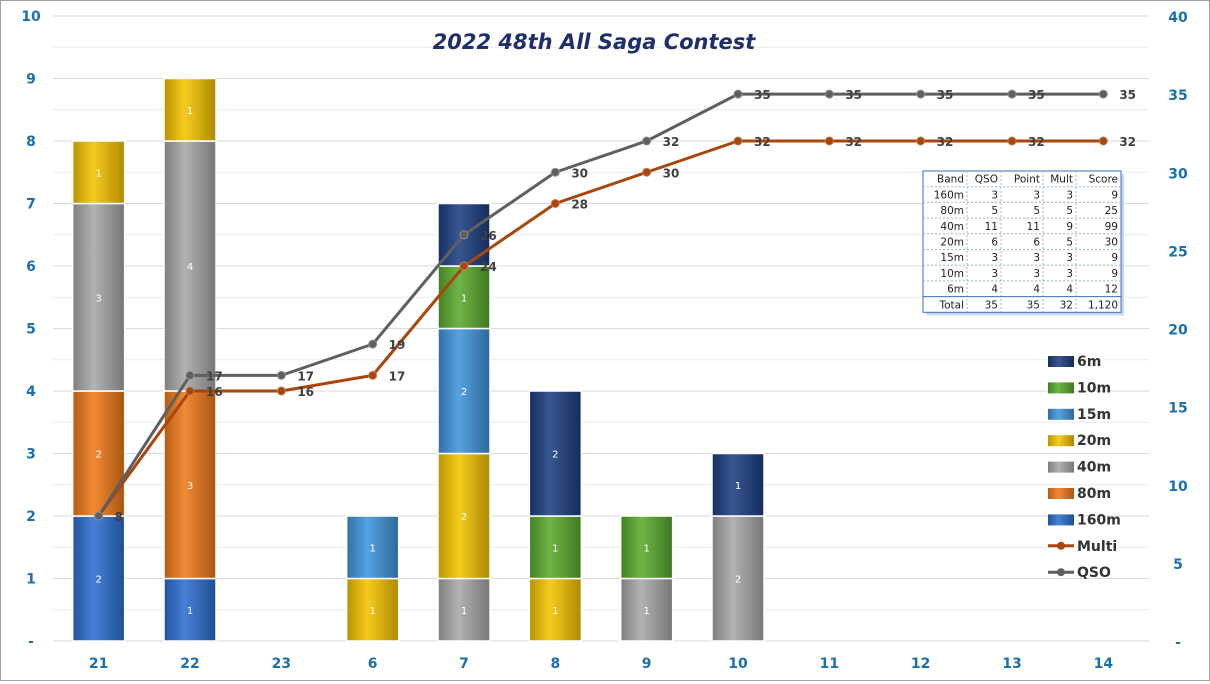 Image resolution: width=1210 pixels, height=684 pixels. What do you see at coordinates (1033, 305) in the screenshot?
I see `table-cell: 35` at bounding box center [1033, 305].